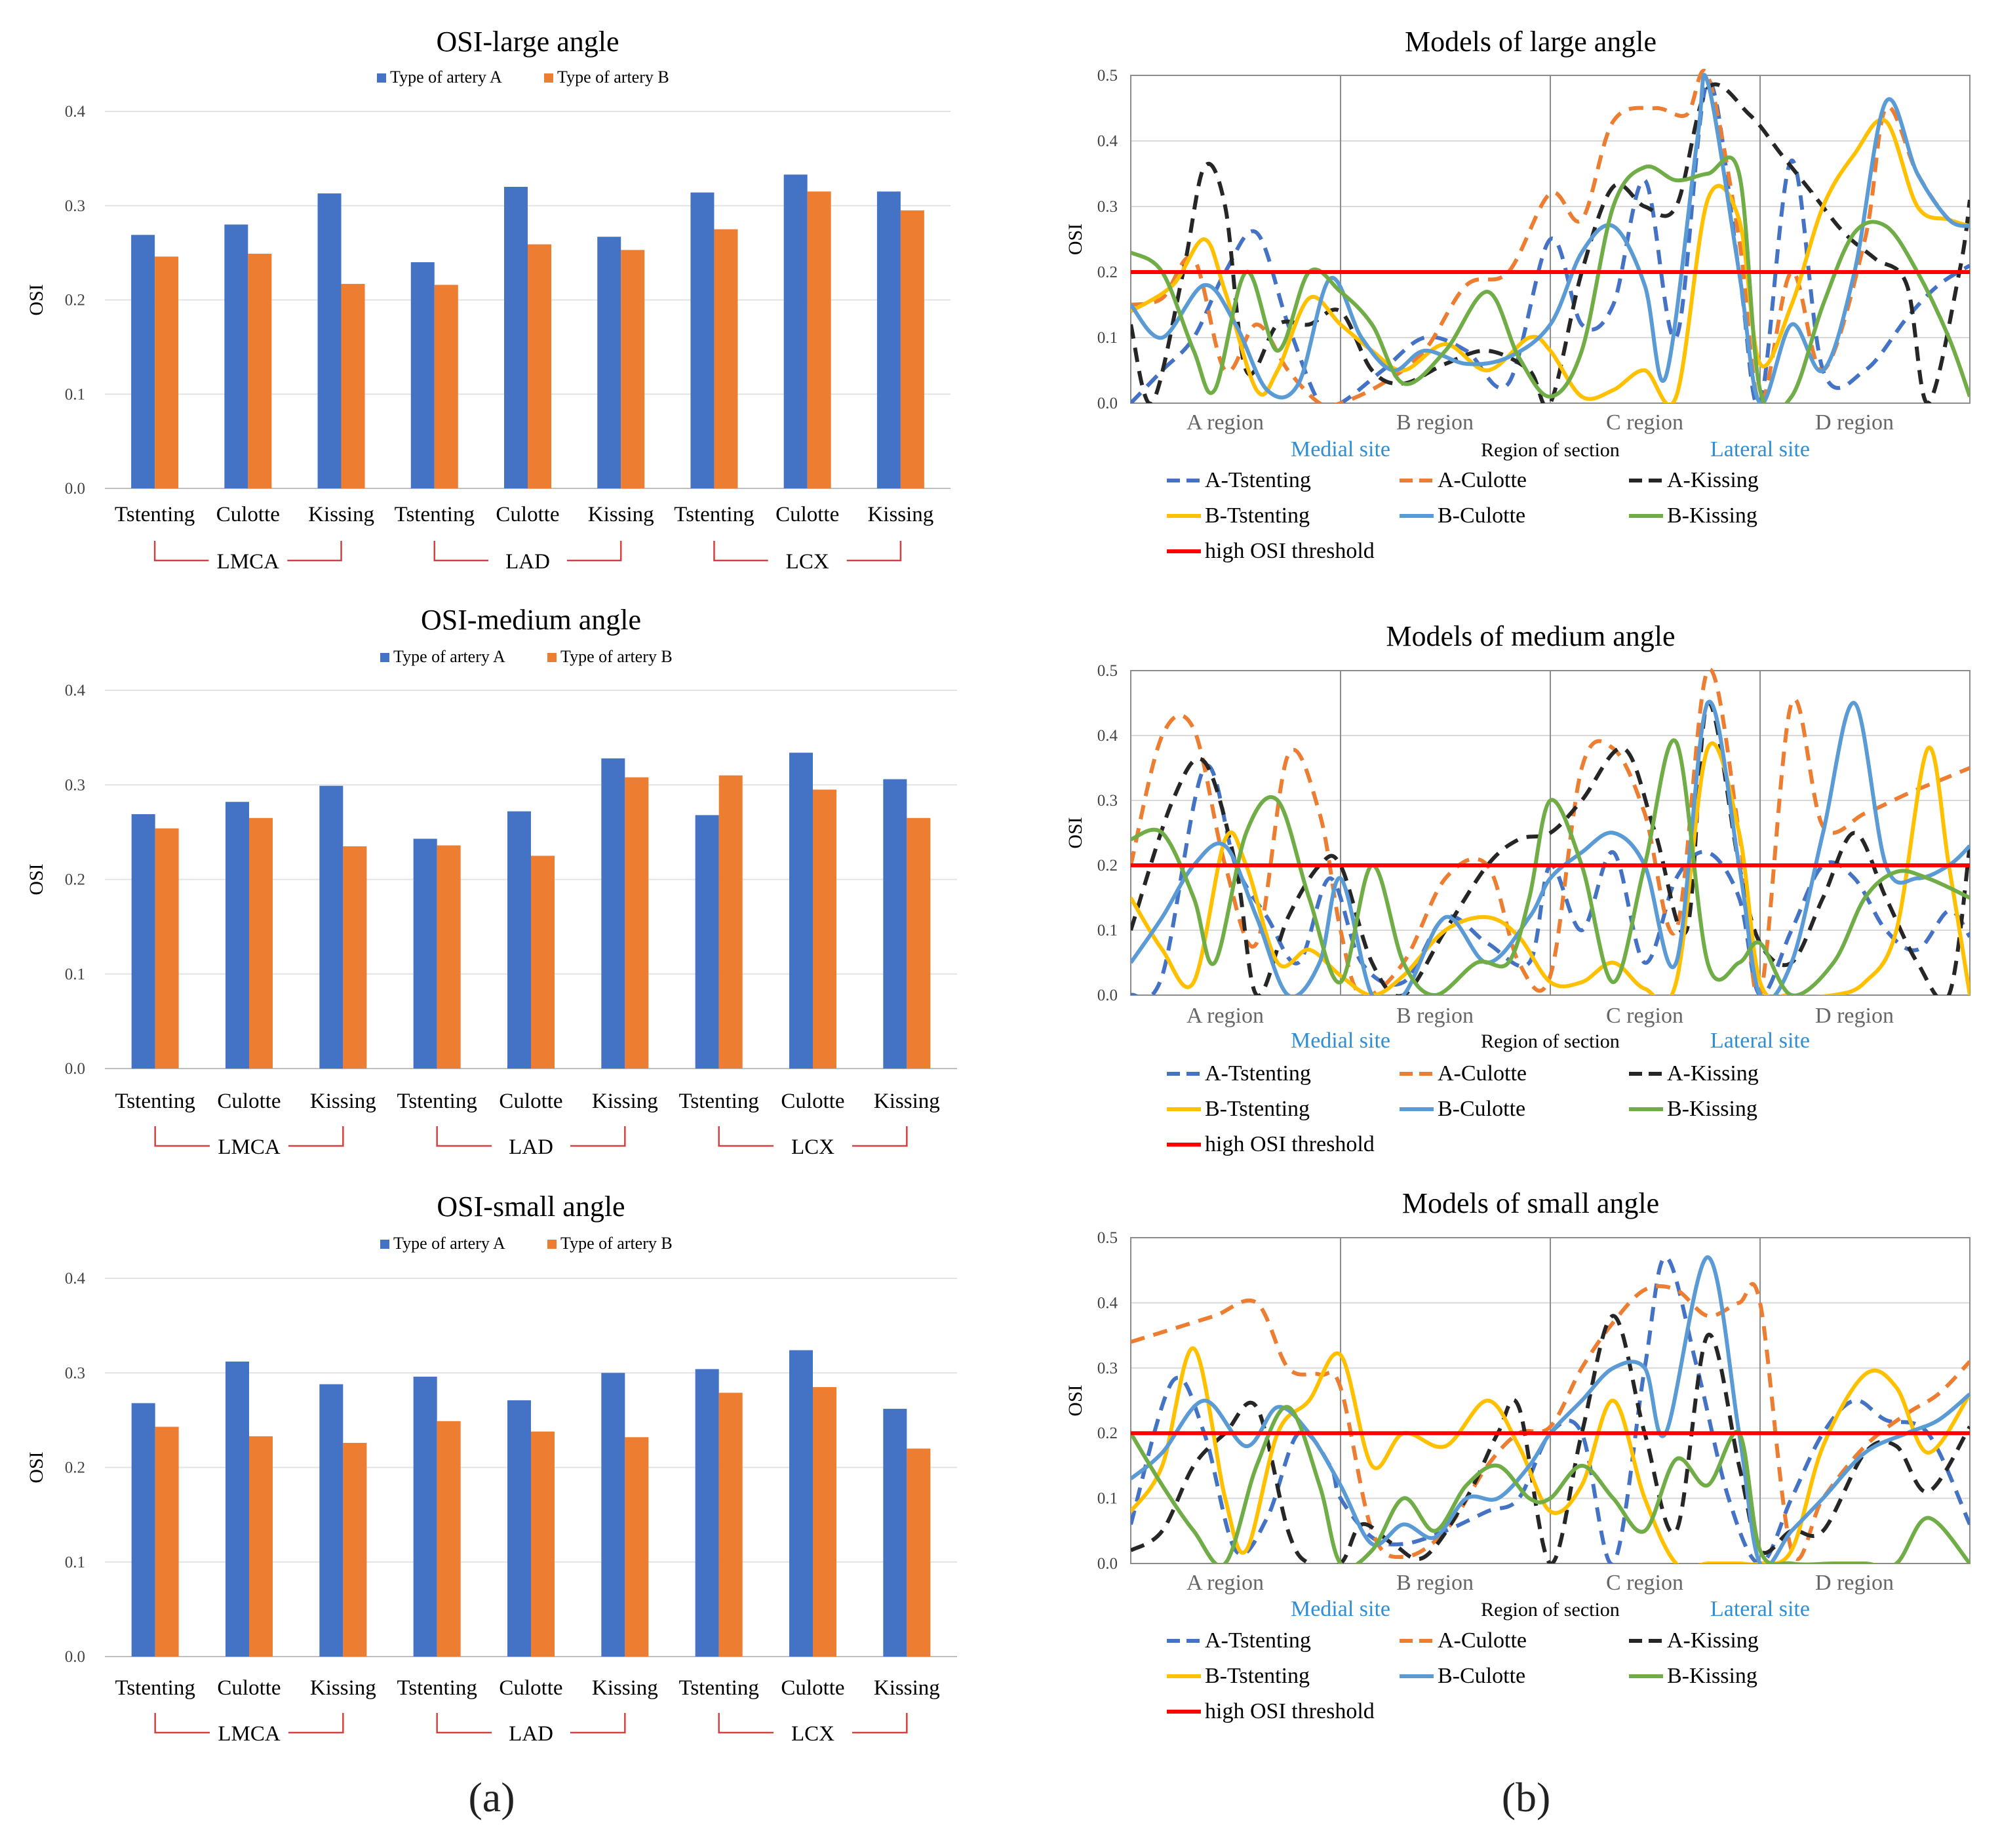 This screenshot has width=2000, height=1848. I want to click on group-label: LAD, so click(531, 1734).